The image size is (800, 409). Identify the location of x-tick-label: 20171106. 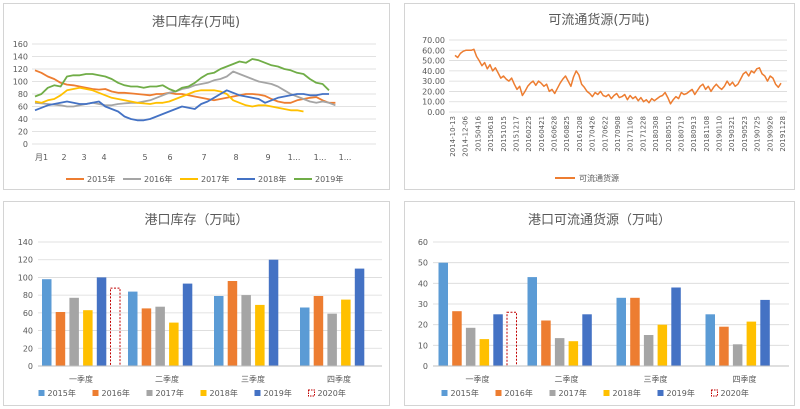
(631, 133).